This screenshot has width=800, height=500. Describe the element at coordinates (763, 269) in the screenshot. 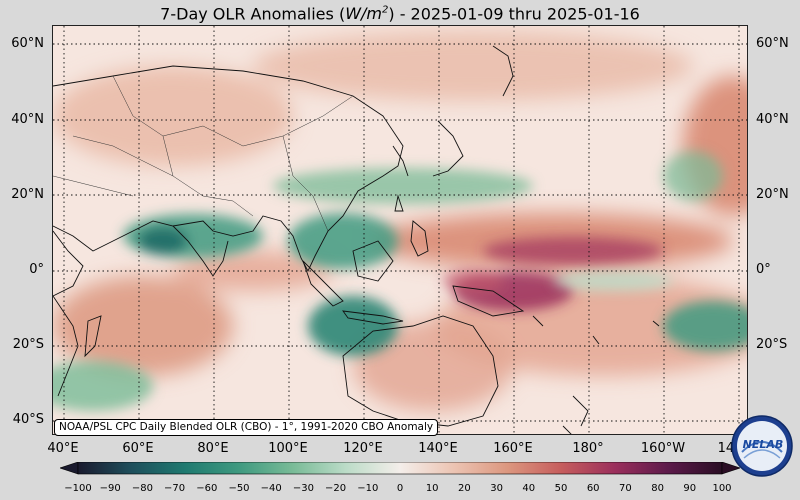

I see `lat-label-right-equator: 0°` at that location.